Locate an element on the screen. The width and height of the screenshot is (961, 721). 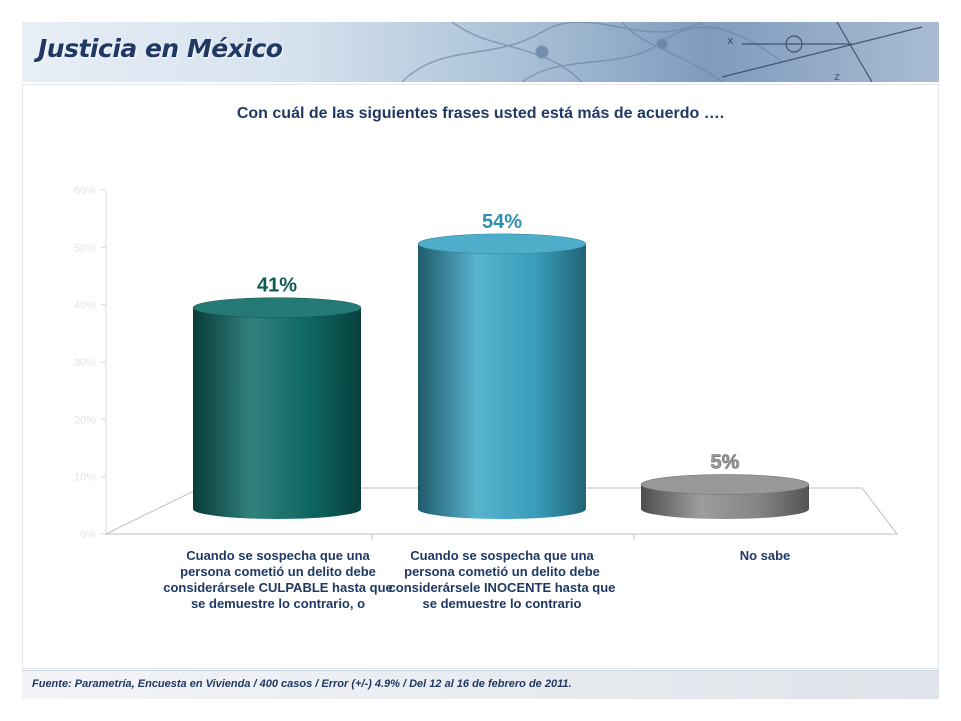
y-tick-label: 60% is located at coordinates (85, 191).